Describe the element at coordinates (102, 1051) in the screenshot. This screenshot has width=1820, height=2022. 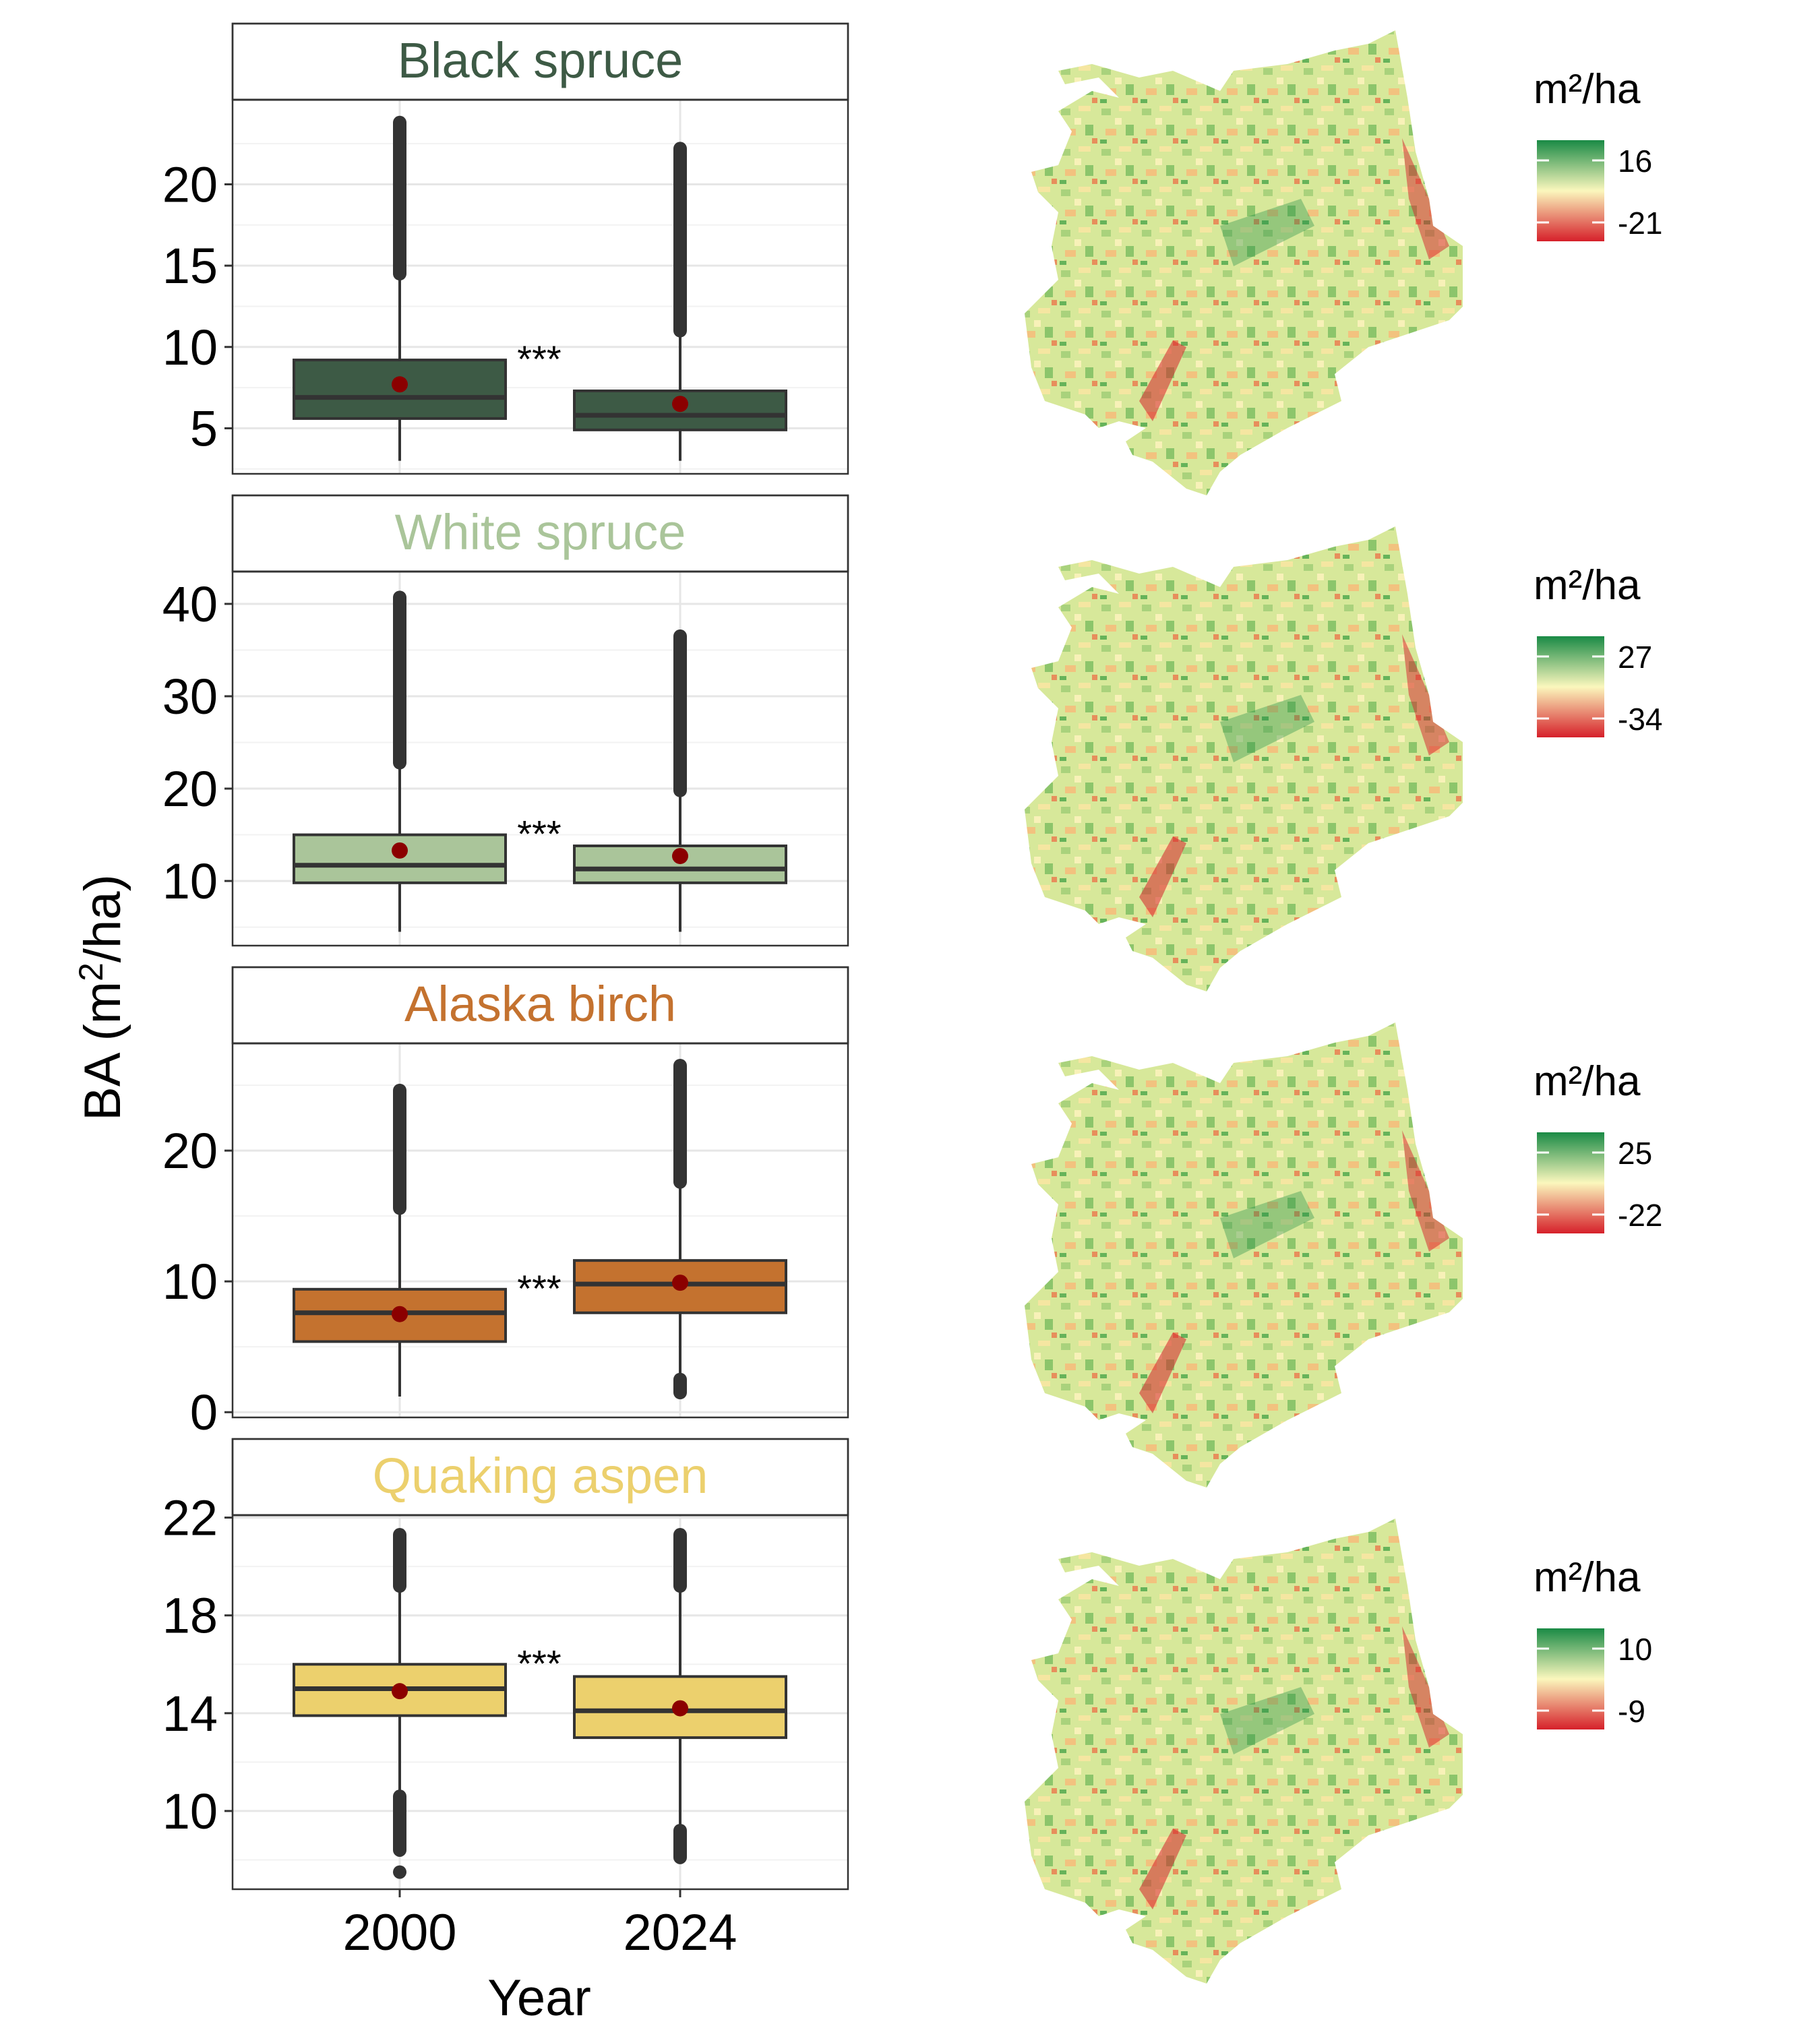
I see `y-axis-label-main: BA (m` at that location.